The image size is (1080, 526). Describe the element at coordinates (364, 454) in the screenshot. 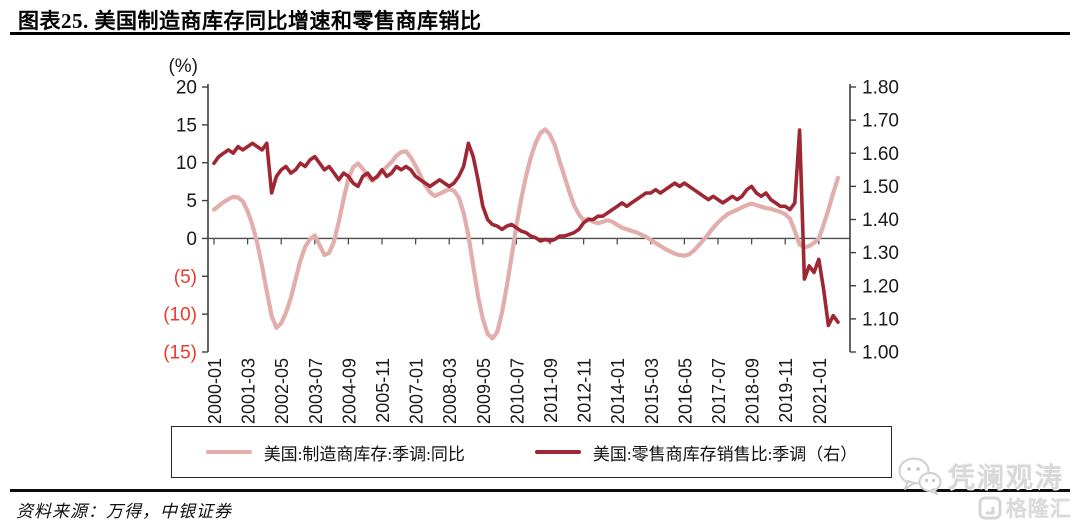

I see `legend-label: 美国:制造商库存:季调:同比` at that location.